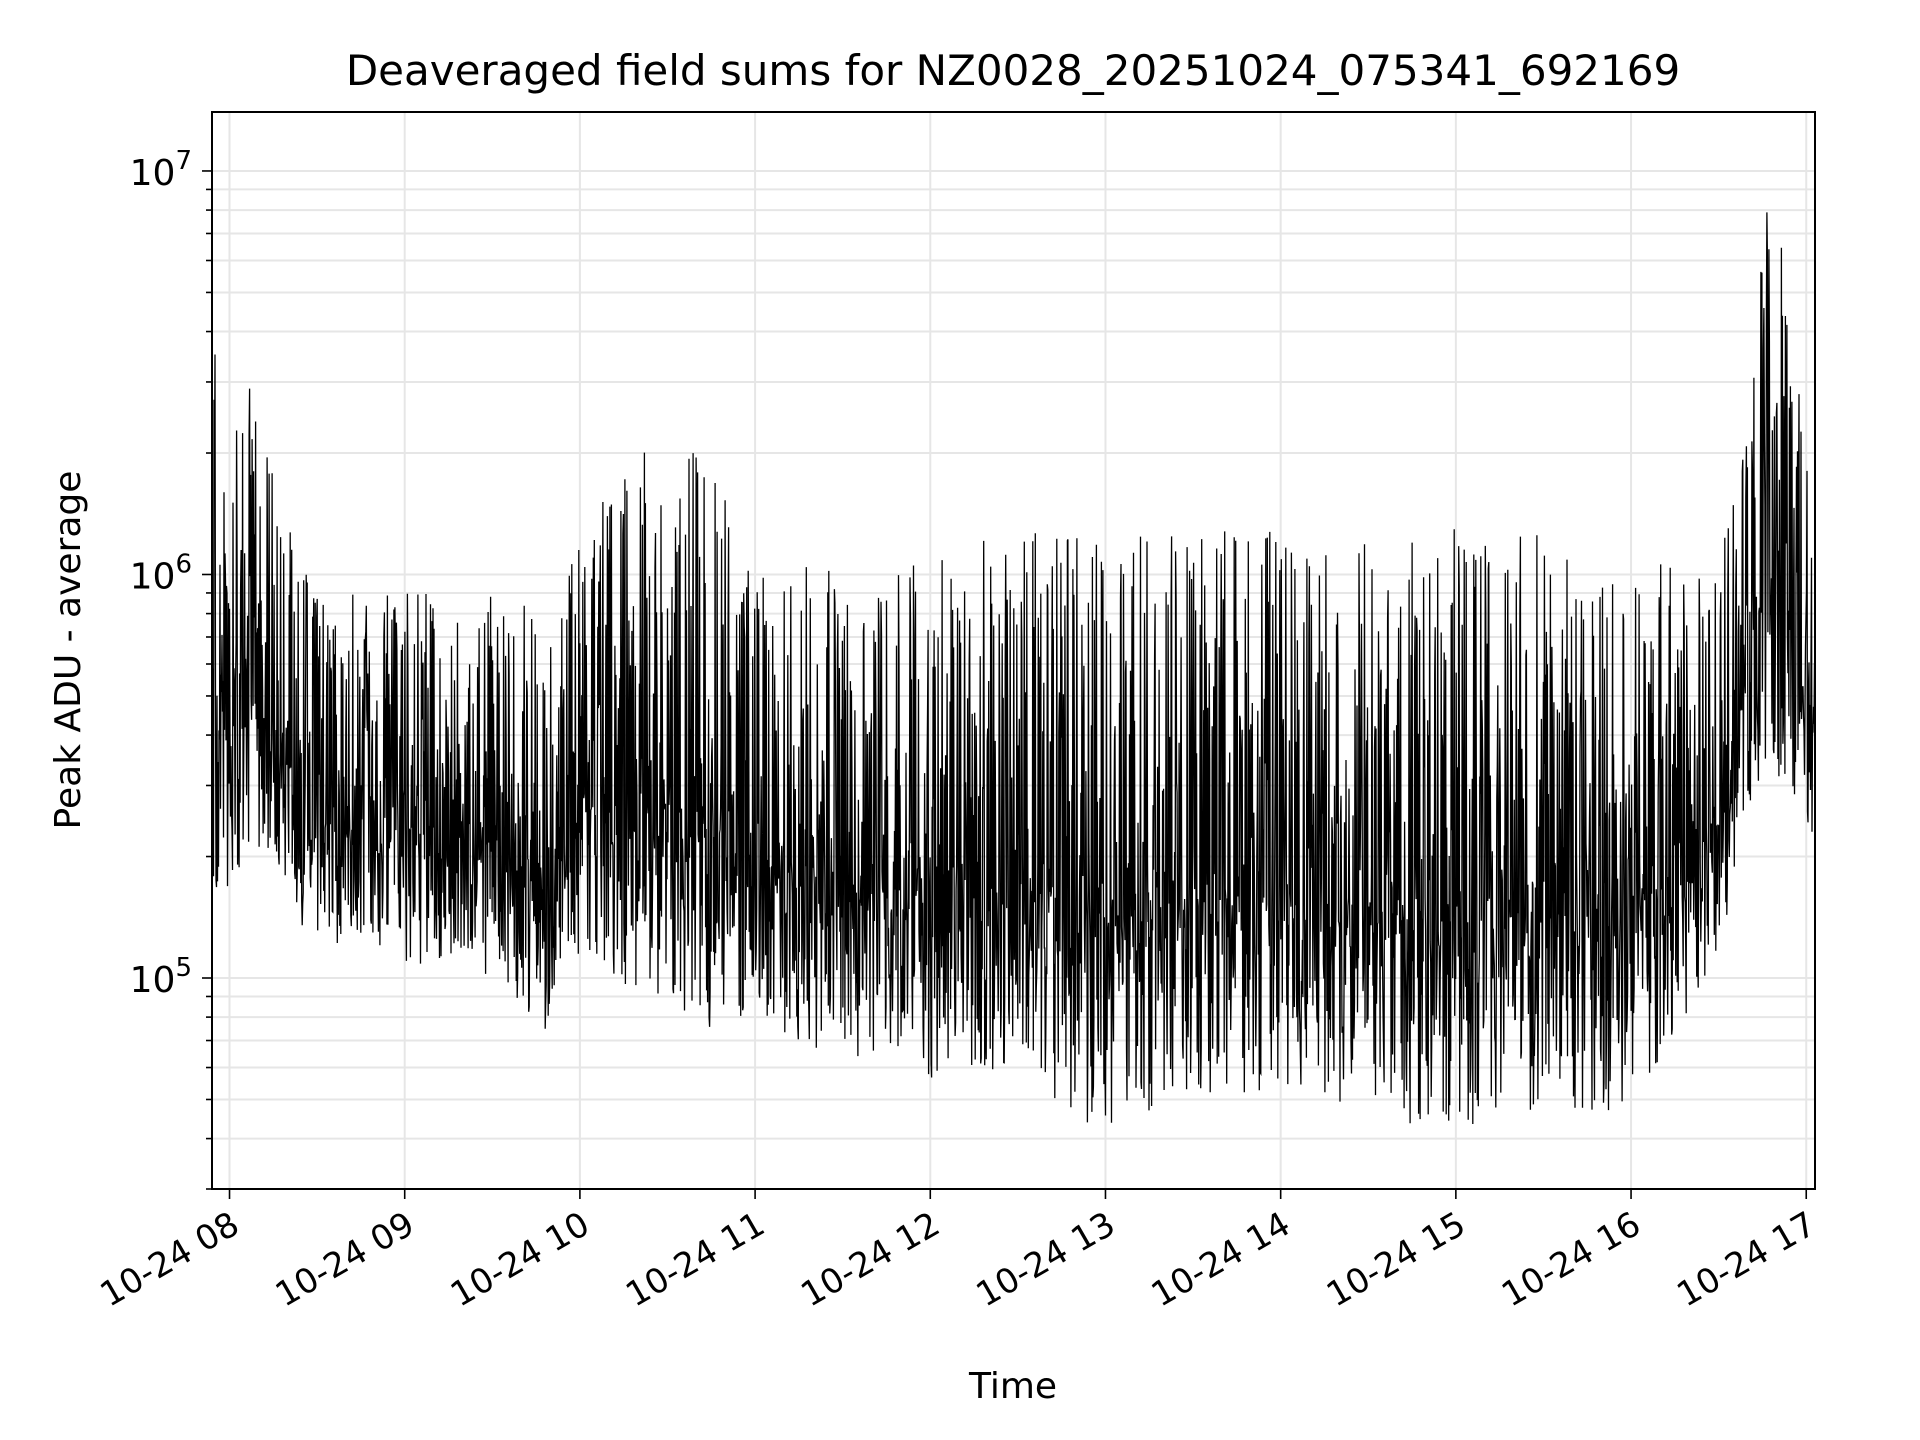 This screenshot has height=1440, width=1920. What do you see at coordinates (183, 161) in the screenshot?
I see `y-tick-label-exponent: 7` at bounding box center [183, 161].